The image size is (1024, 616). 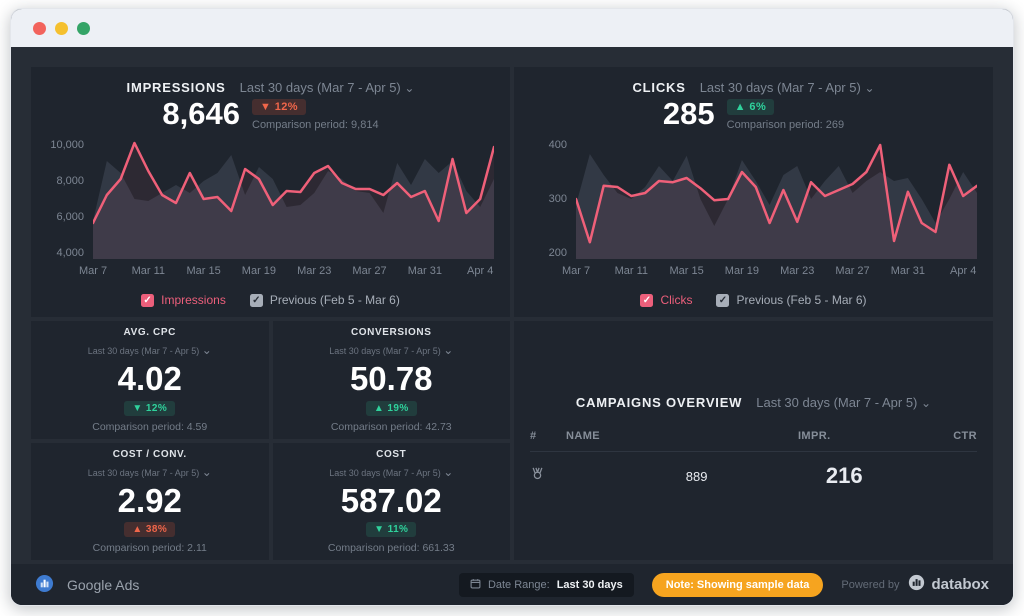 What do you see at coordinates (391, 454) in the screenshot?
I see `kpi-title: COST` at bounding box center [391, 454].